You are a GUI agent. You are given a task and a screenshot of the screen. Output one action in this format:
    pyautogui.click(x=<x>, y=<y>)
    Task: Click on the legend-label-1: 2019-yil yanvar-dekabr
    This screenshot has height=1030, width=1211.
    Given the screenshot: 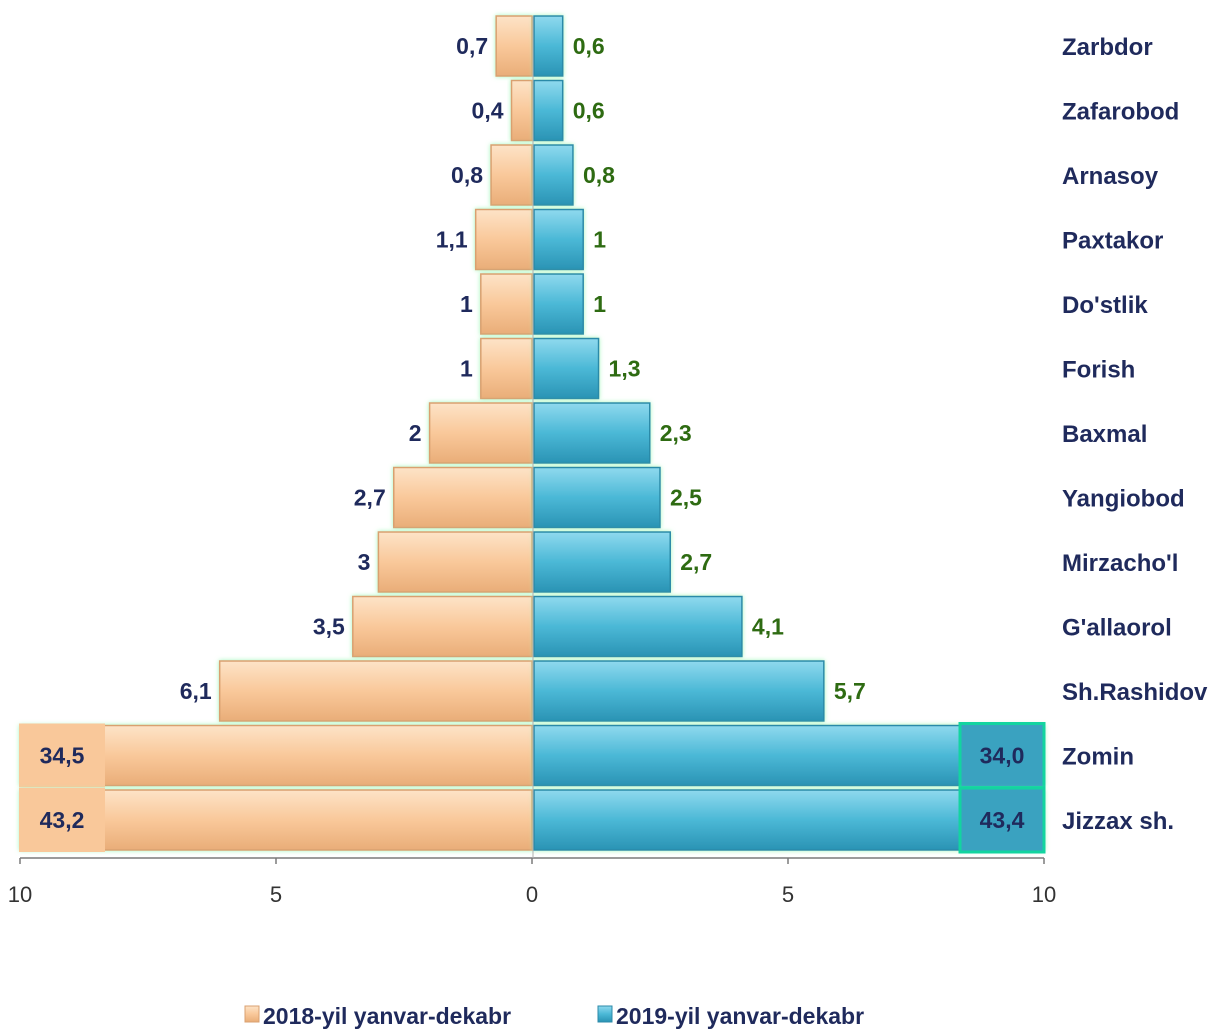 What is the action you would take?
    pyautogui.click(x=740, y=1016)
    